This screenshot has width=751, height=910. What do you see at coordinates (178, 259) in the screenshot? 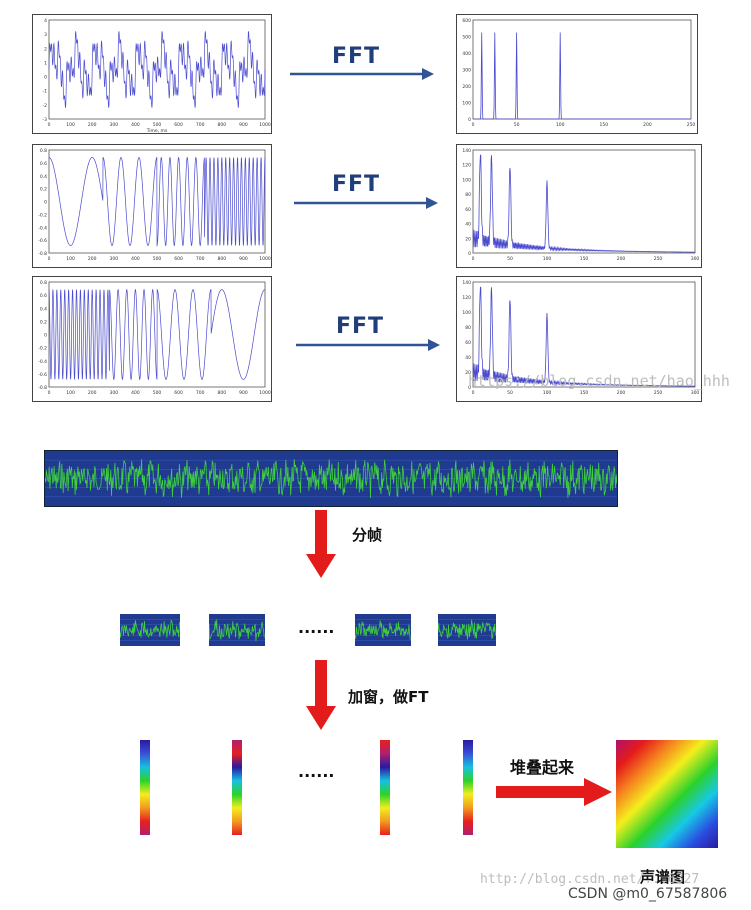
I see `time-plot-2-xtick: 600` at bounding box center [178, 259].